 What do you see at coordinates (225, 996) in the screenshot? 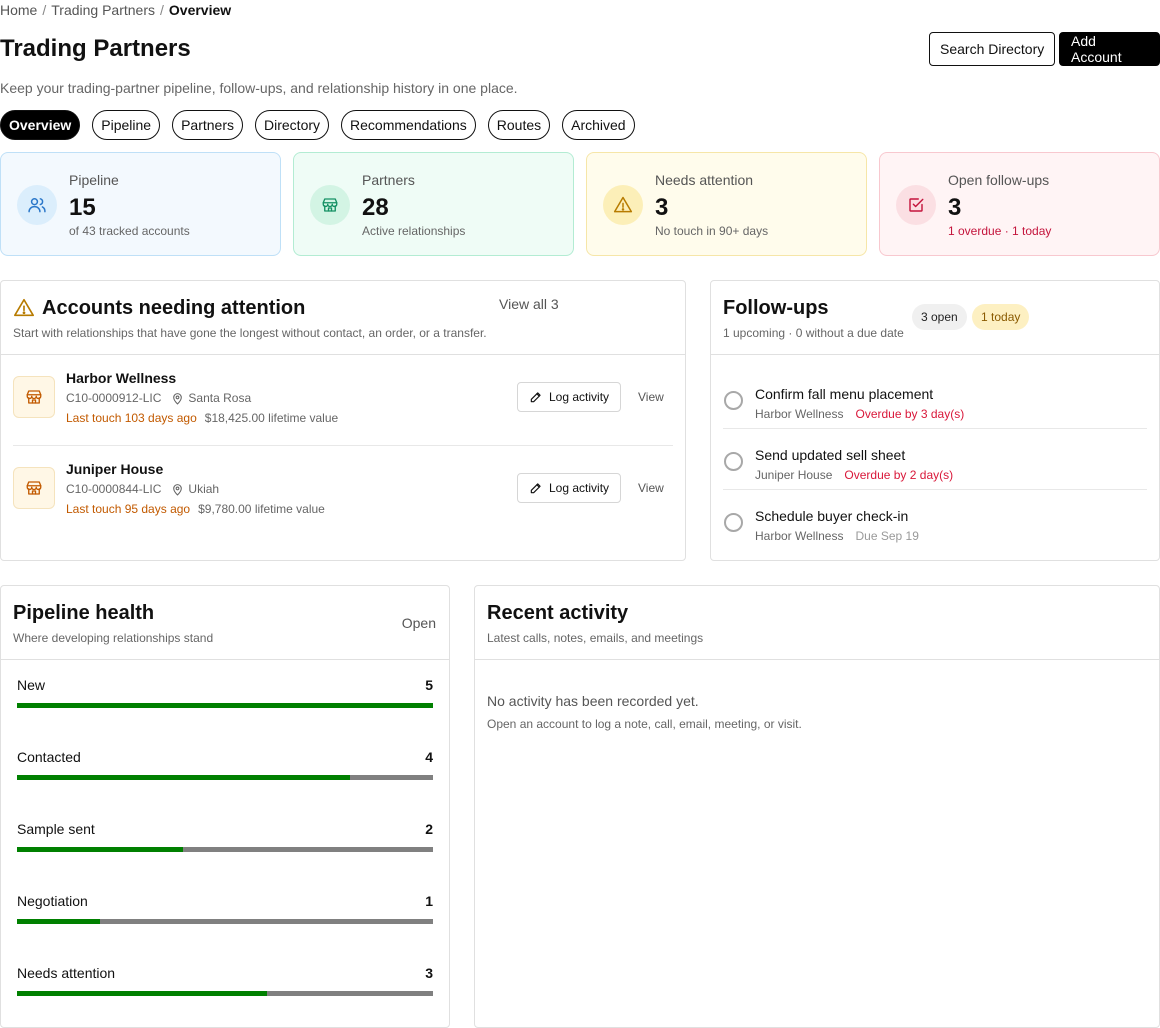
I see `pipeline-stage-row: Needs attention 3` at bounding box center [225, 996].